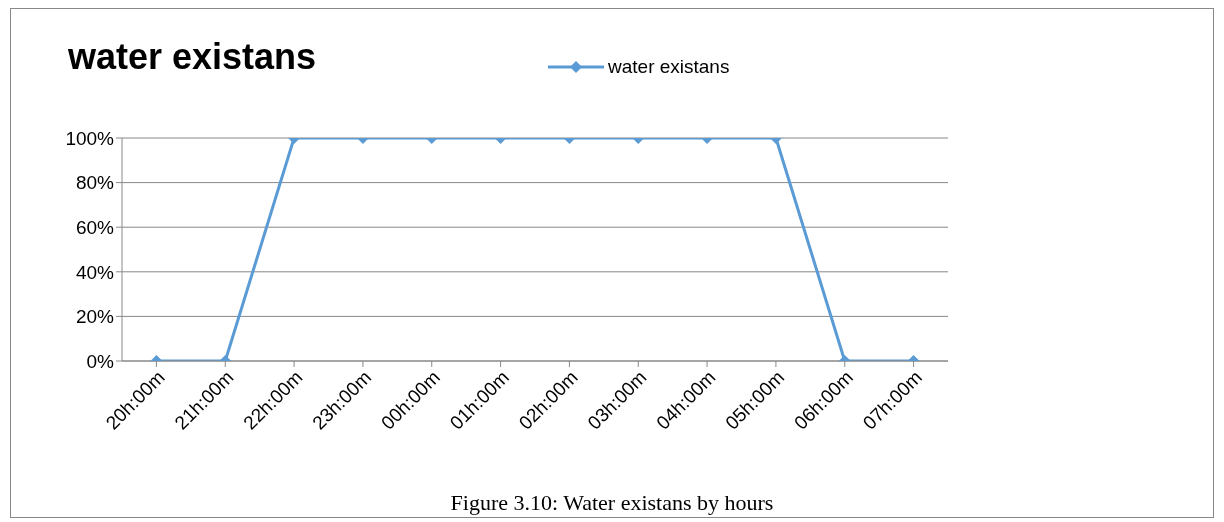 The height and width of the screenshot is (522, 1224). I want to click on y-tick-label: 40%, so click(95, 272).